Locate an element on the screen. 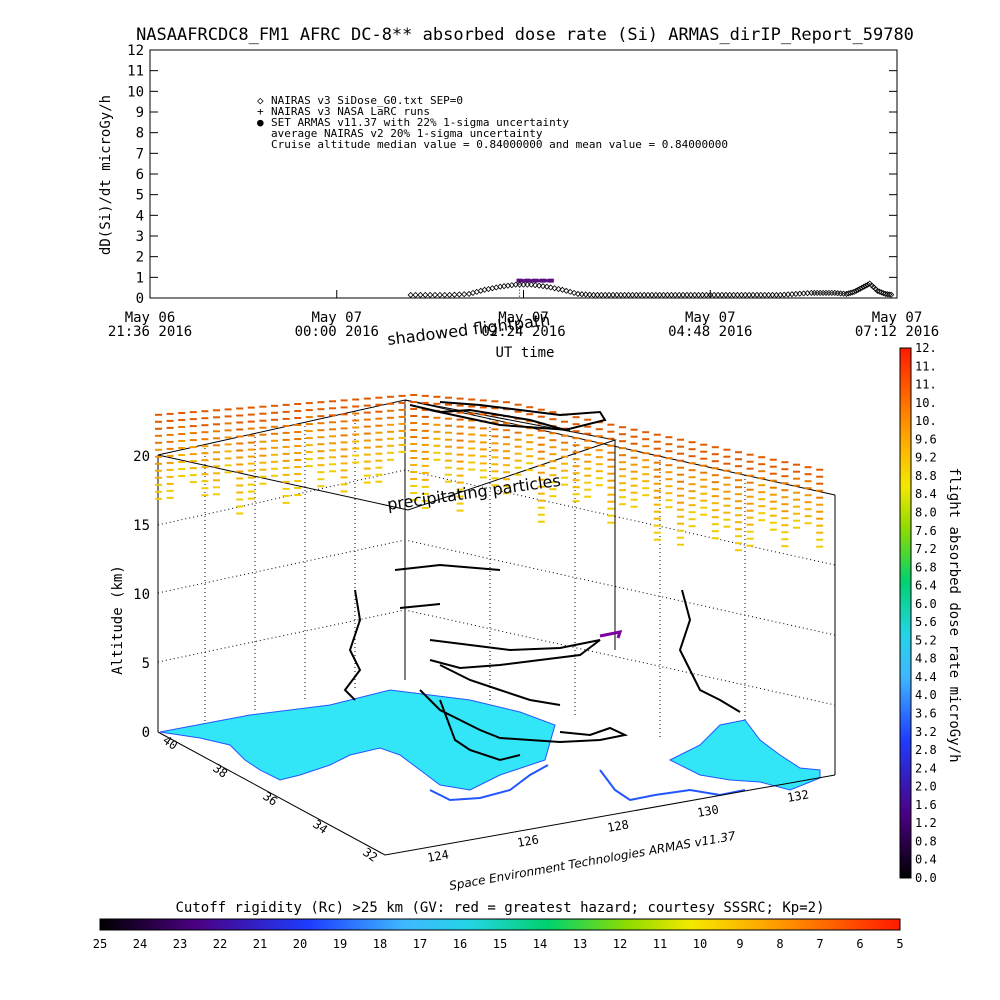  legend-symbol: ● is located at coordinates (260, 122).